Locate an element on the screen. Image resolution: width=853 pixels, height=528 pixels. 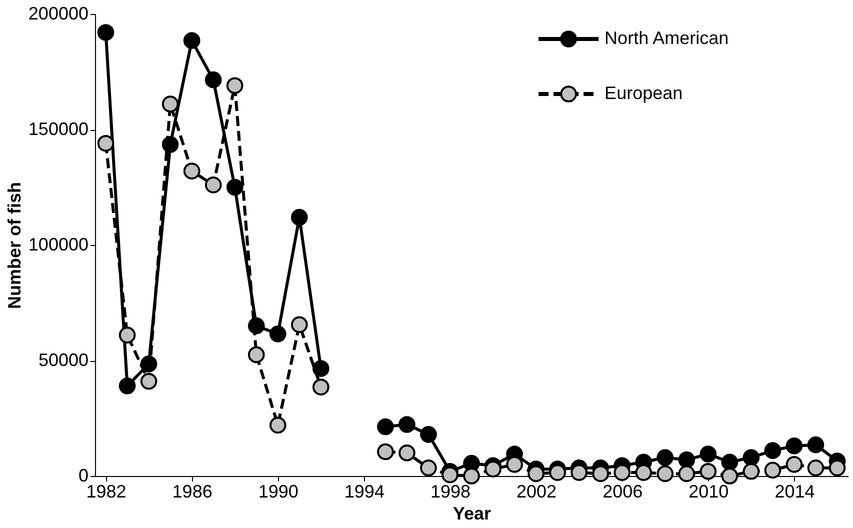
y-tick-label: 100000 is located at coordinates (58, 244).